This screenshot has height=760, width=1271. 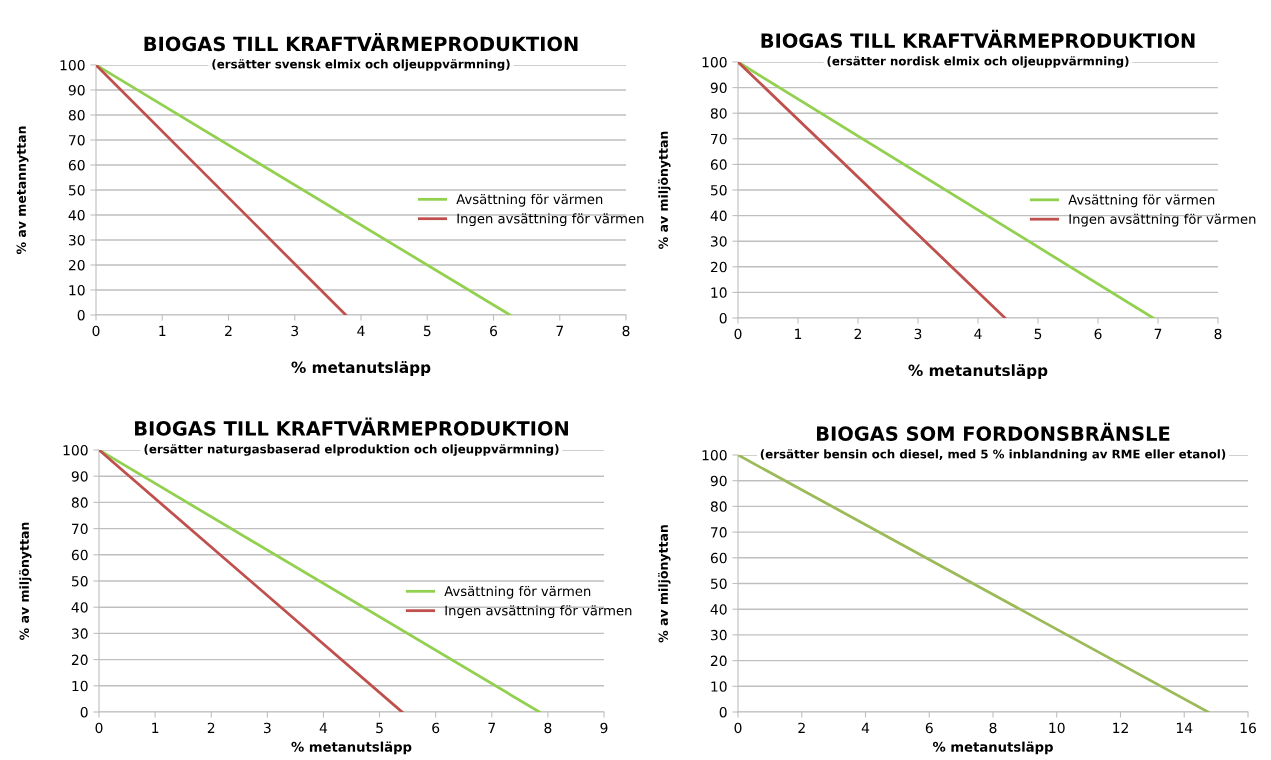 I want to click on chart-title: BIOGAS SOM FORDONSBRÄNSLE, so click(x=993, y=431).